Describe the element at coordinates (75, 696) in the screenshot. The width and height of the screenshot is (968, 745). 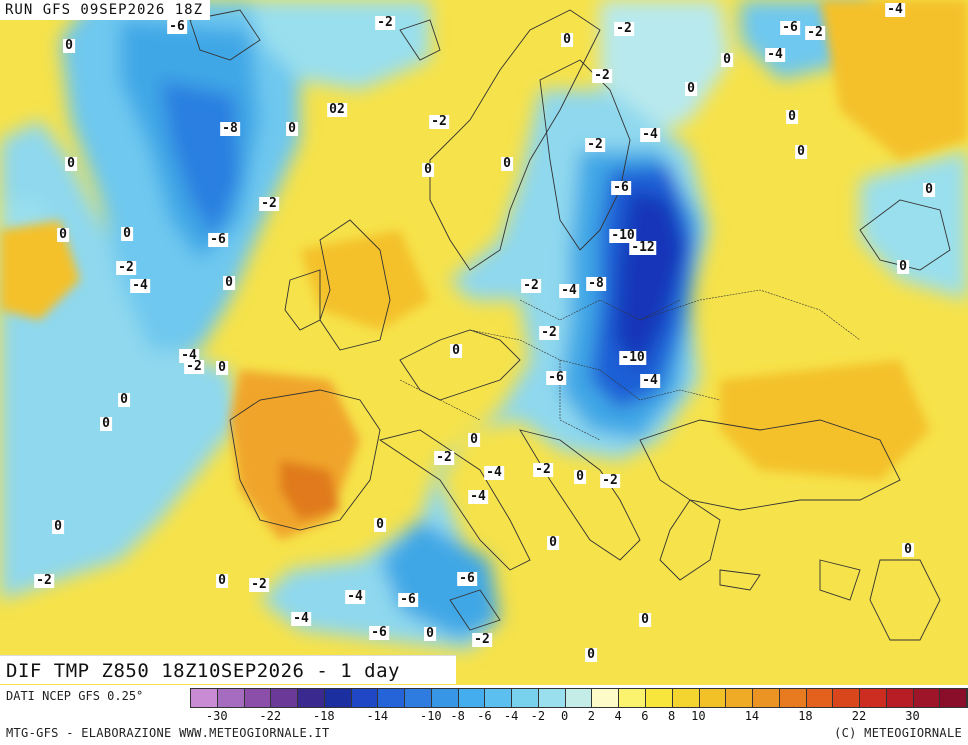
I see `data-source-label: DATI NCEP GFS 0.25°` at that location.